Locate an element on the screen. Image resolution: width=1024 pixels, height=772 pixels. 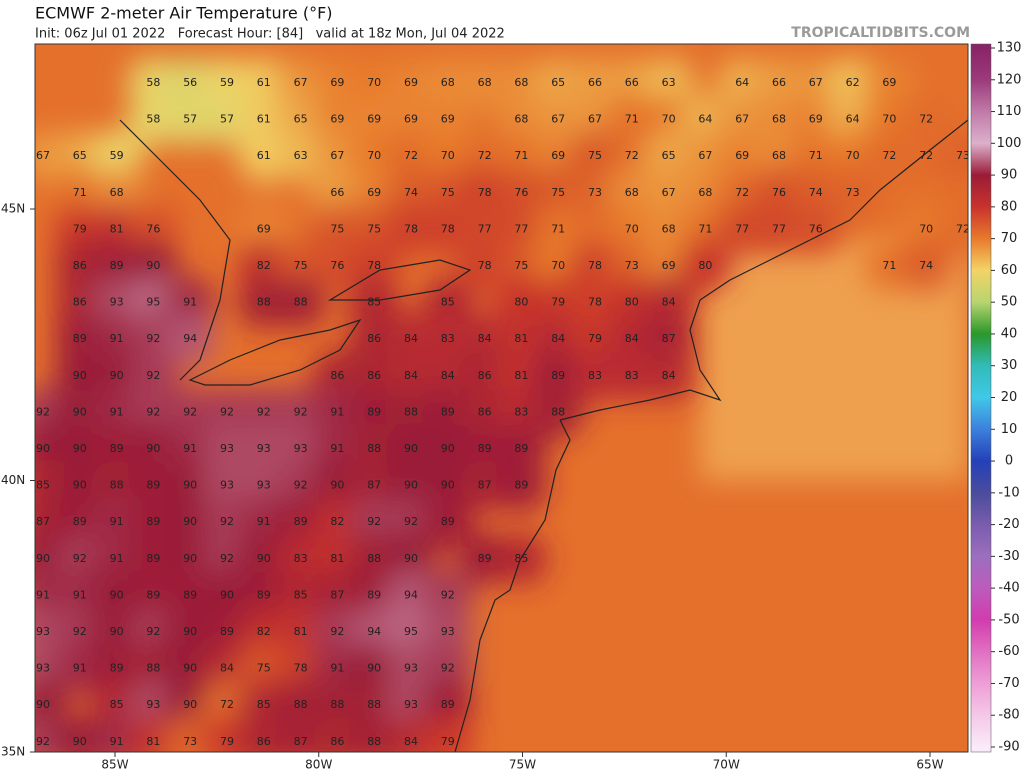
station-temp: 72 is located at coordinates (485, 155).